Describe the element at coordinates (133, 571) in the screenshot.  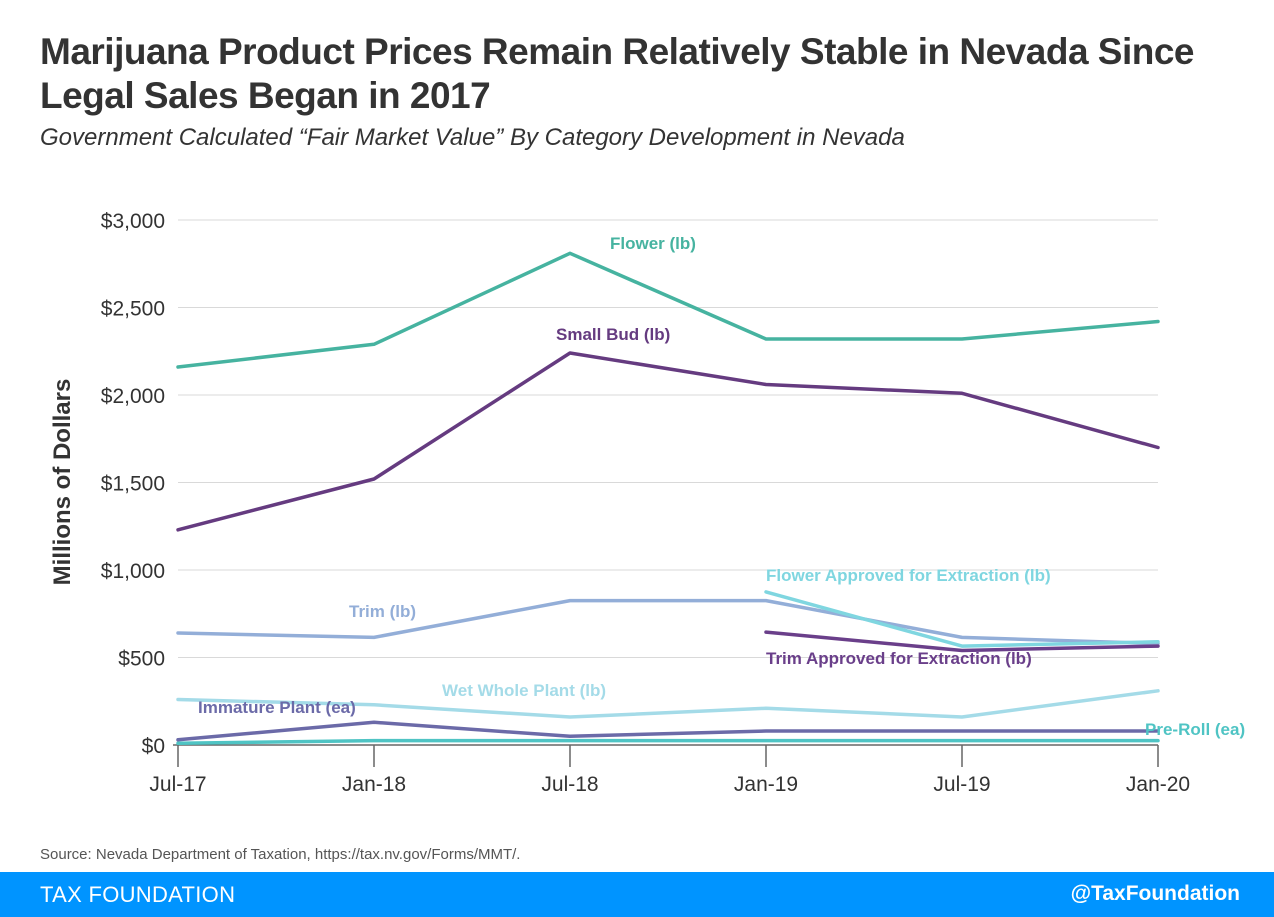
I see `y-tick-label: $1,000` at that location.